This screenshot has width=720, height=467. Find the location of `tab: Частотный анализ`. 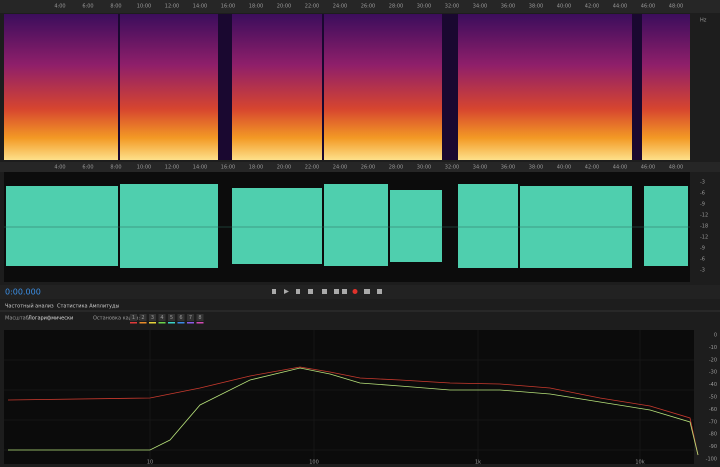

tab: Частотный анализ is located at coordinates (29, 306).